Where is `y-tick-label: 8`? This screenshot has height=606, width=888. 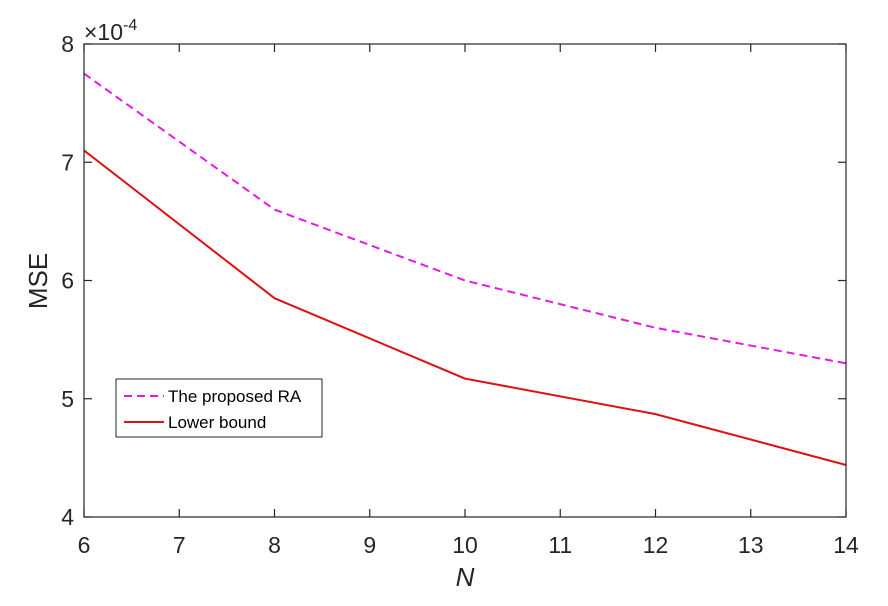
y-tick-label: 8 is located at coordinates (67, 44).